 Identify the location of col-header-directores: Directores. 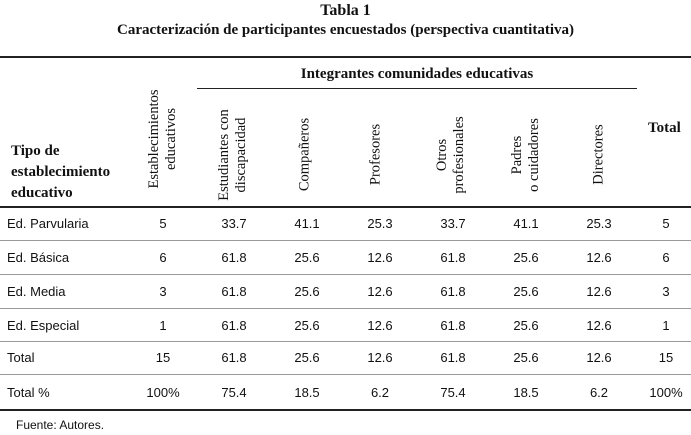
(599, 155).